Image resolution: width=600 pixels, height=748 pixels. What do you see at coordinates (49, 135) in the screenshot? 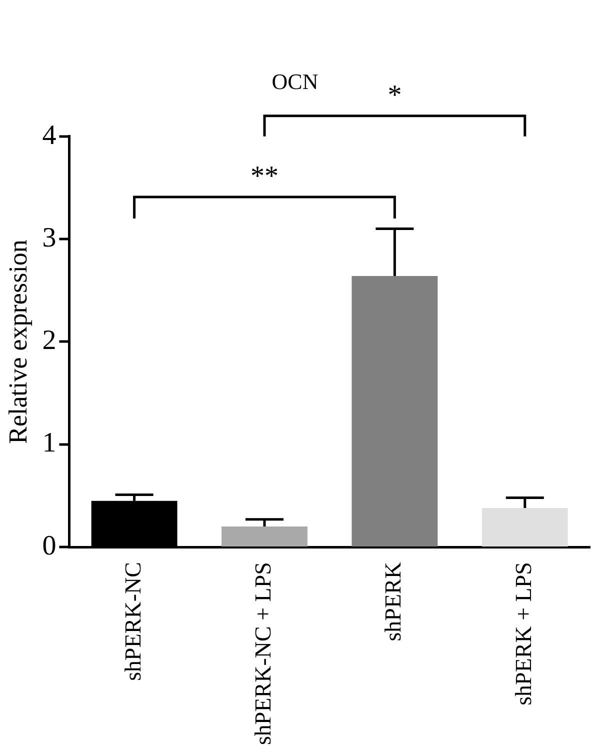
I see `y-tick-label: 4` at bounding box center [49, 135].